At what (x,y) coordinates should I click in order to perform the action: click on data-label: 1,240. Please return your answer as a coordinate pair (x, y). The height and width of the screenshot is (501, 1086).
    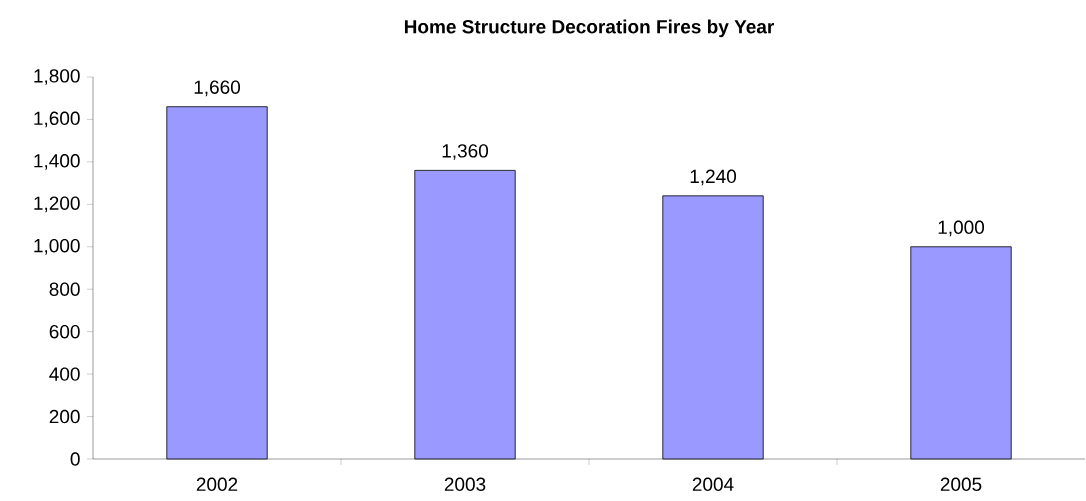
    Looking at the image, I should click on (713, 177).